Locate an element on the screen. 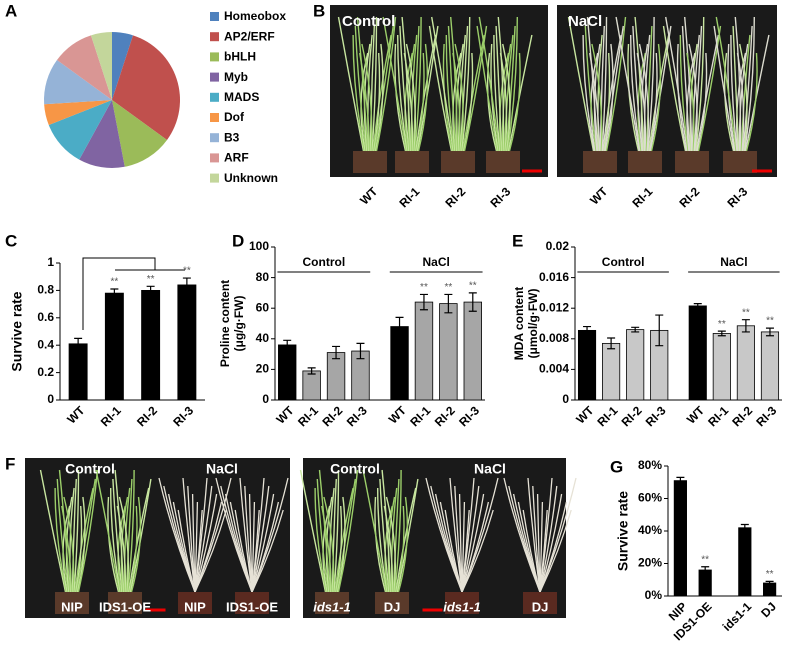 The image size is (786, 645). genotype-label: DJ is located at coordinates (392, 606).